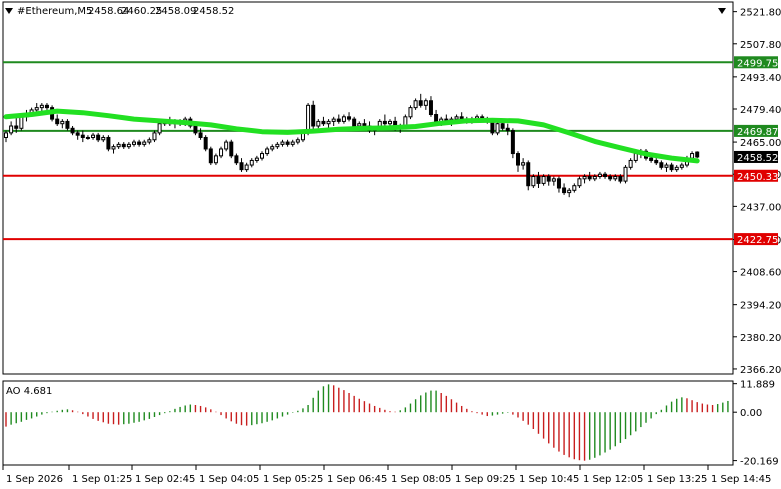  Describe the element at coordinates (722, 11) in the screenshot. I see `shift-triangle-icon` at that location.